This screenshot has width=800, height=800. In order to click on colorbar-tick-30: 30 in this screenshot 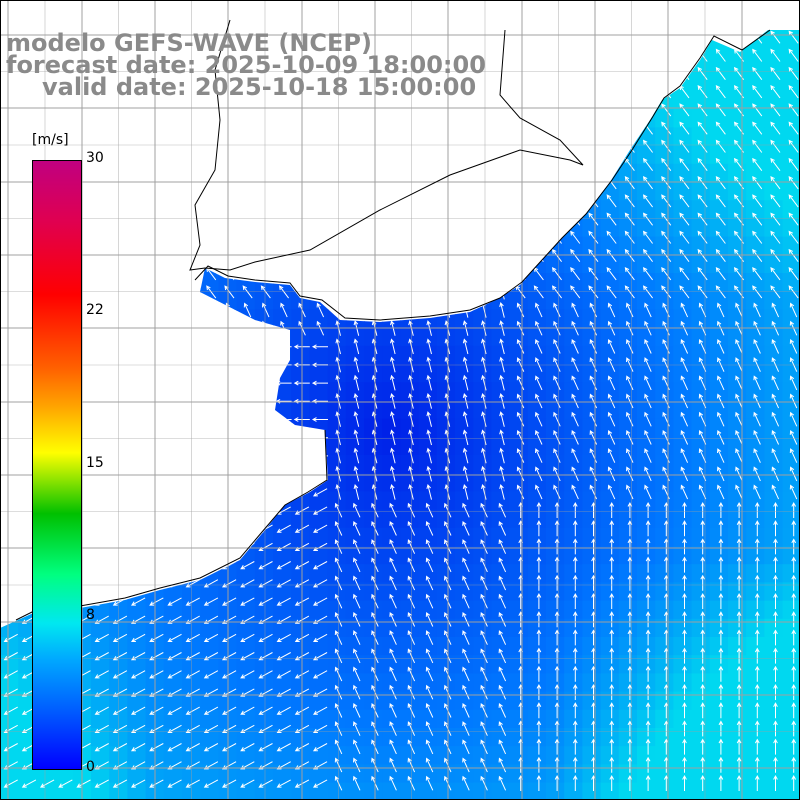, I will do `click(95, 158)`.